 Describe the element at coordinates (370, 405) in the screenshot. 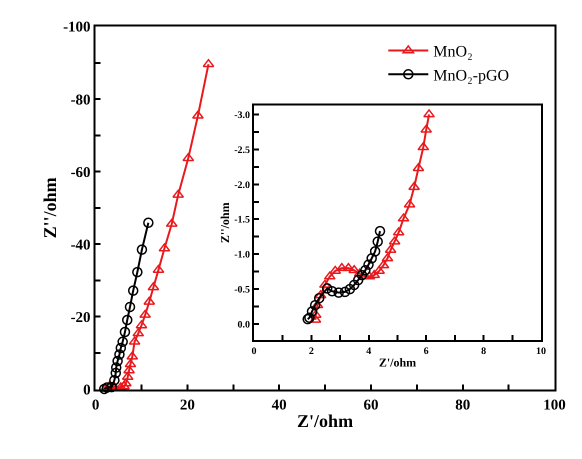

I see `x-tick-label: 60` at that location.